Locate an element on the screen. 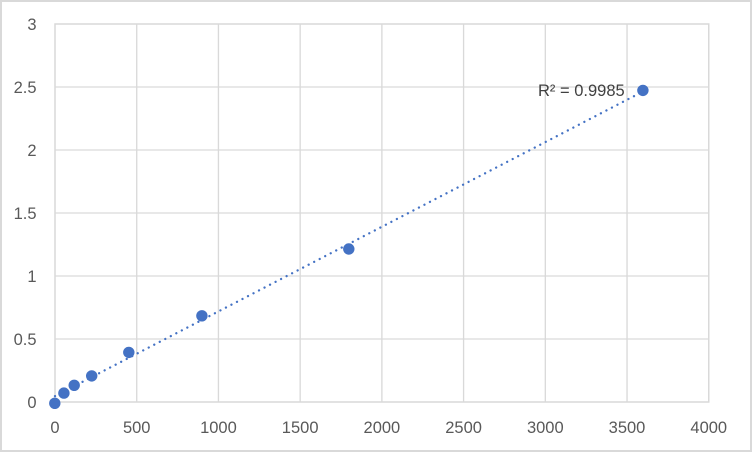 This screenshot has width=752, height=457. svg-text: 500 is located at coordinates (137, 428).